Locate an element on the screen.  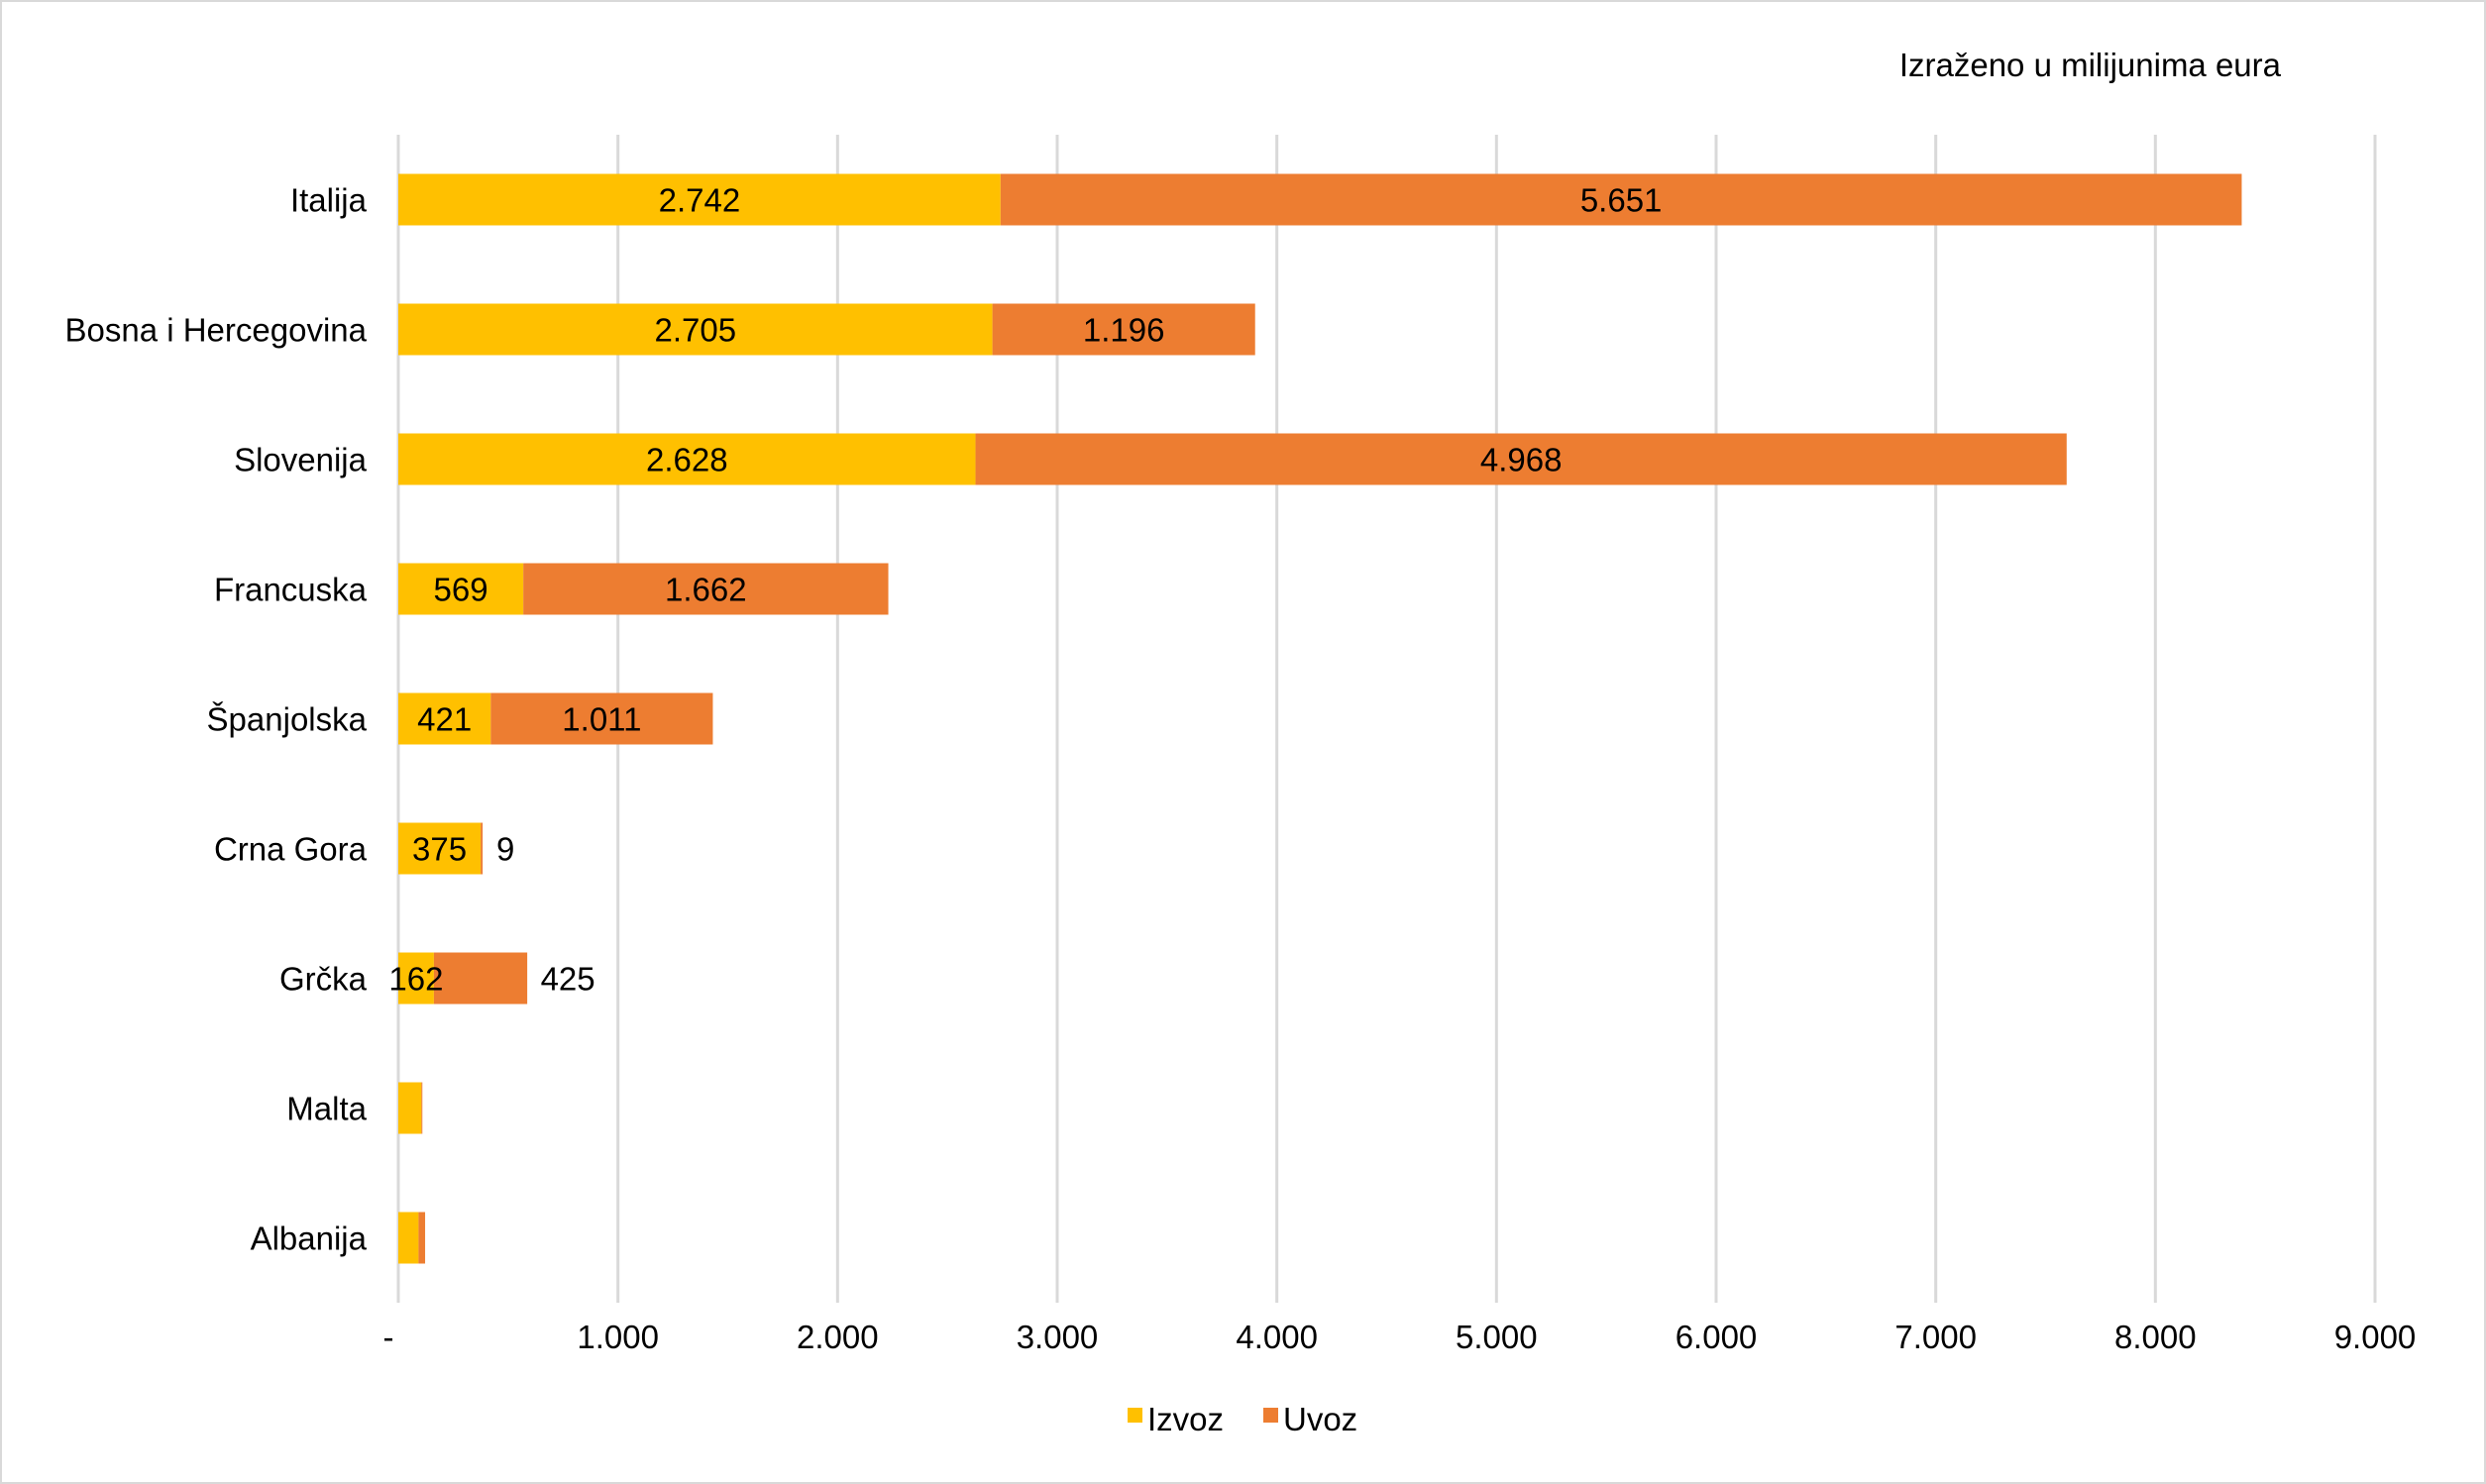
data-label: 2.628 is located at coordinates (687, 460).